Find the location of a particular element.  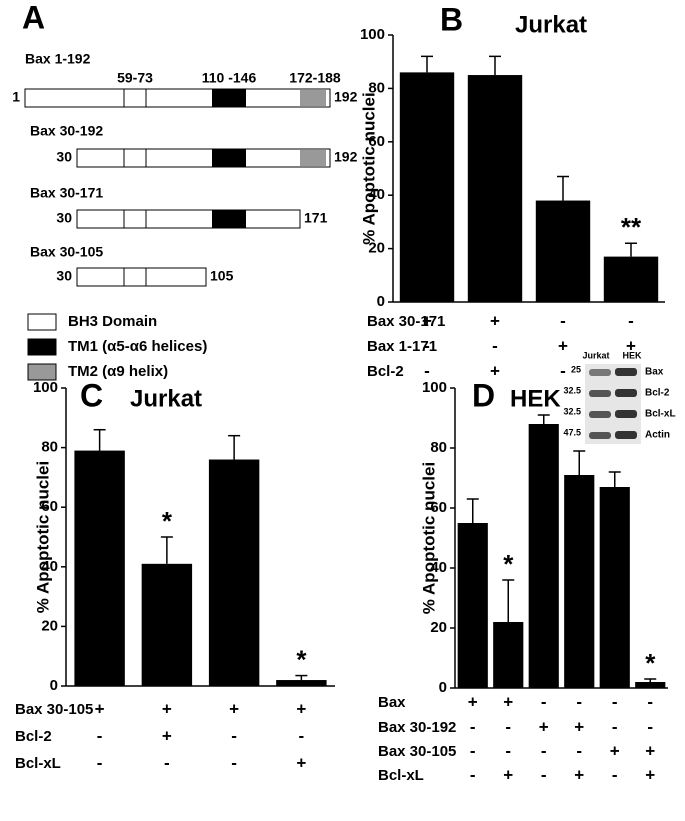

chart-title: Jurkat is located at coordinates (551, 24).